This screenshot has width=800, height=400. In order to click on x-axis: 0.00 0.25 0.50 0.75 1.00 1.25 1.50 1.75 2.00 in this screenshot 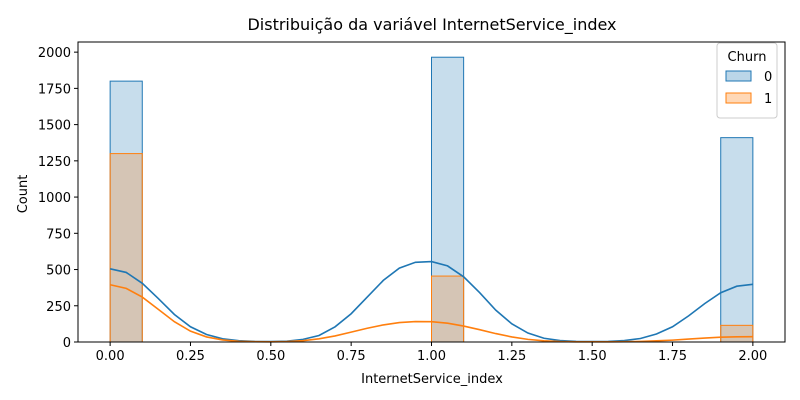, I will do `click(431, 353)`.